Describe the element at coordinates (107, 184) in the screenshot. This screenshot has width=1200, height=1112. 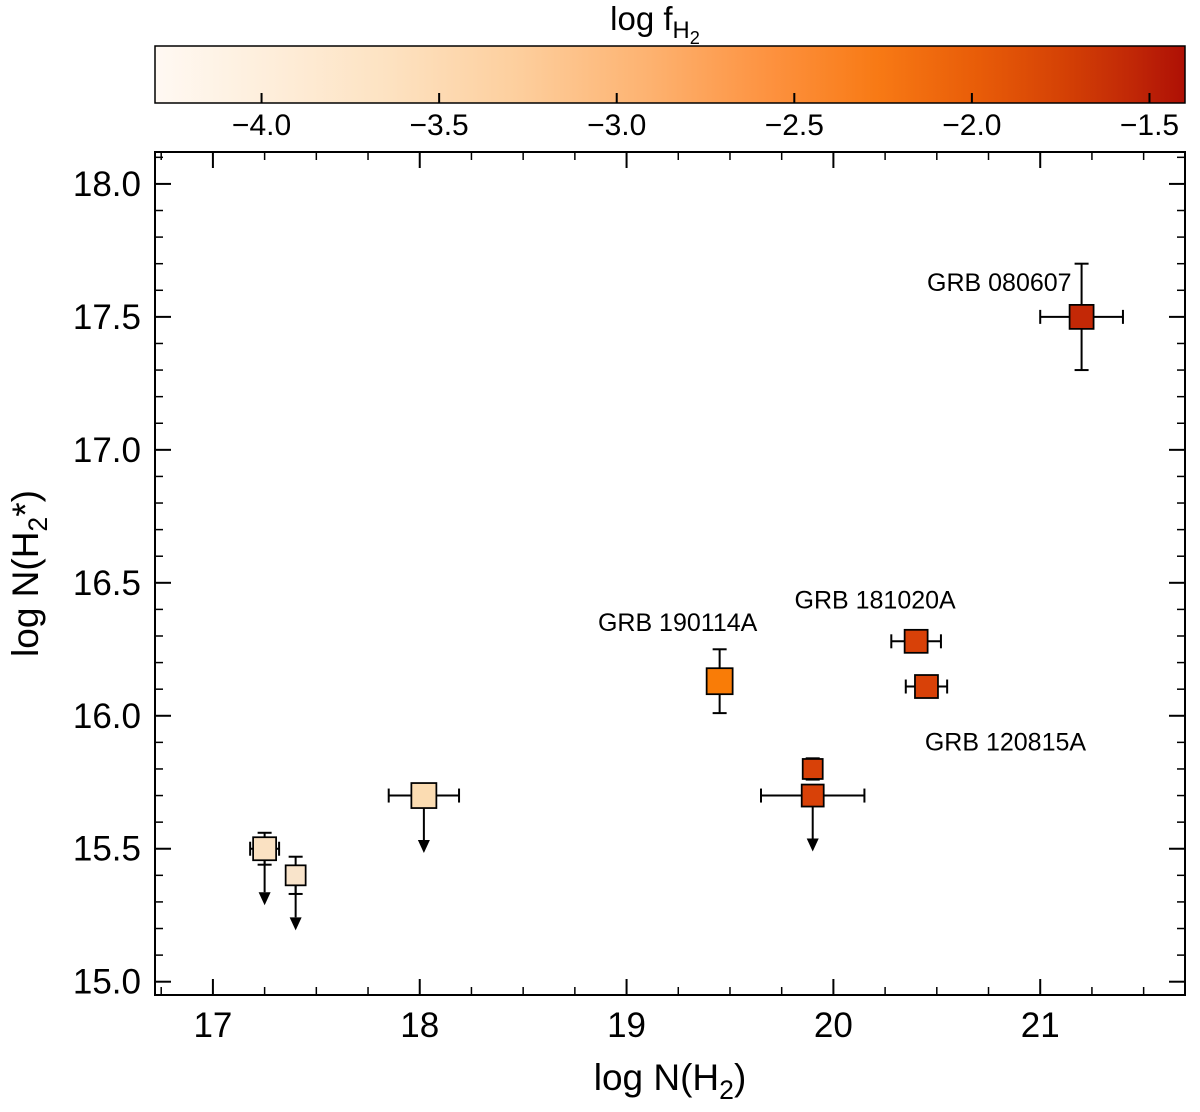
I see `y-tick-label: 18.0` at that location.